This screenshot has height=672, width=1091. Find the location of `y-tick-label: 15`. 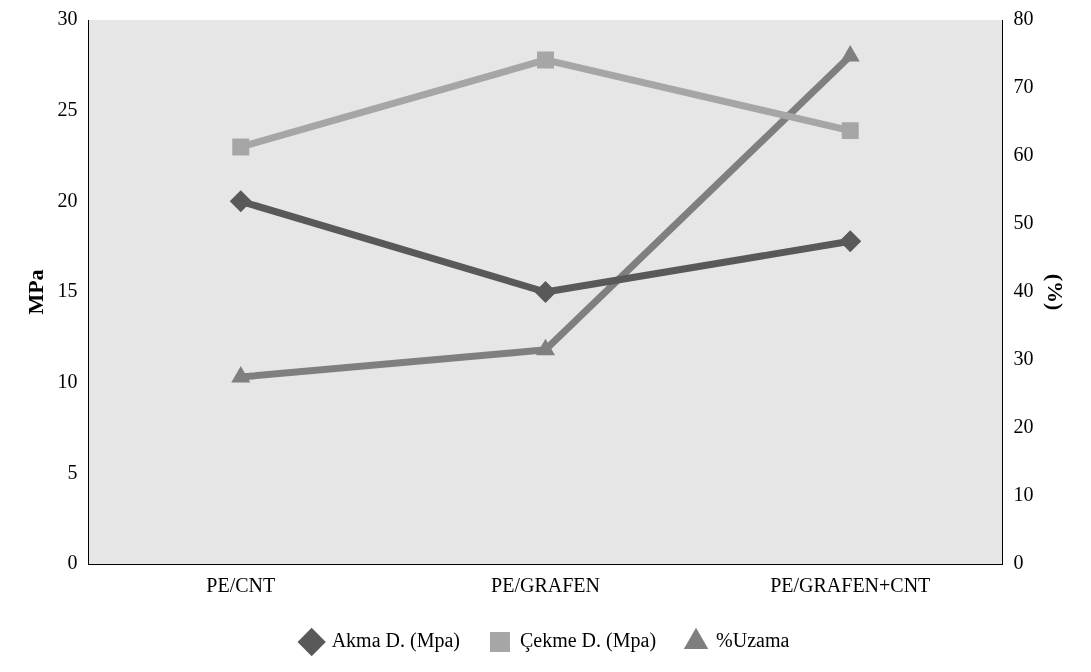

y-tick-label: 15 is located at coordinates (67, 290).